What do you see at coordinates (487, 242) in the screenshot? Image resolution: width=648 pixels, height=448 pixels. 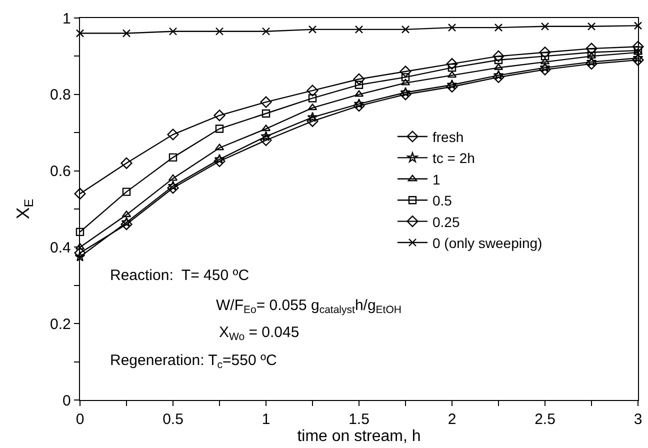 I see `legend-label: 0 (only sweeping)` at bounding box center [487, 242].